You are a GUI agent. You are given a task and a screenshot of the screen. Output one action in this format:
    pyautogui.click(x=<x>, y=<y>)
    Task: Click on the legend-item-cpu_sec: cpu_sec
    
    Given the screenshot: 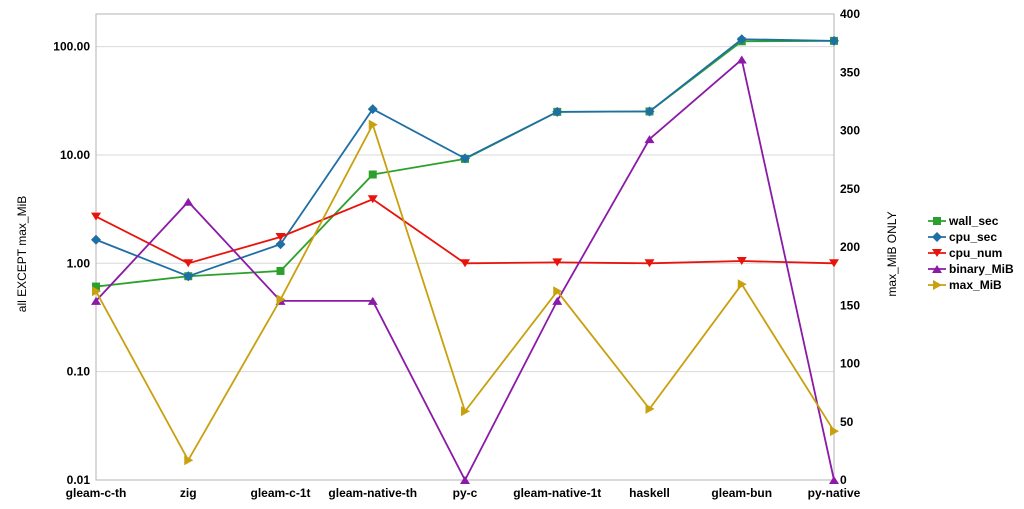 What is the action you would take?
    pyautogui.click(x=962, y=237)
    